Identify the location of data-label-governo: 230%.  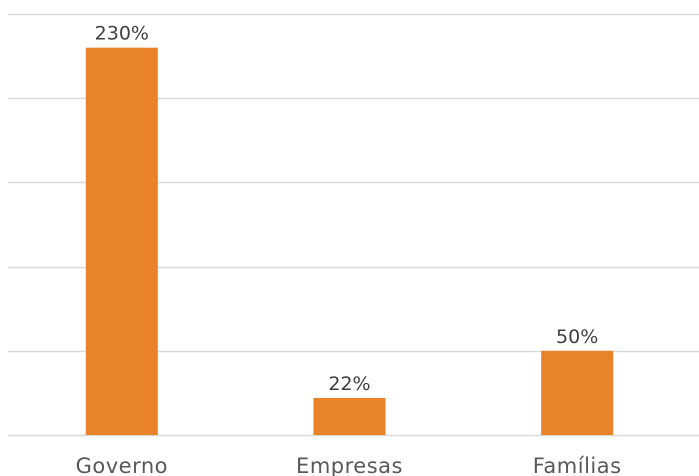
(122, 34).